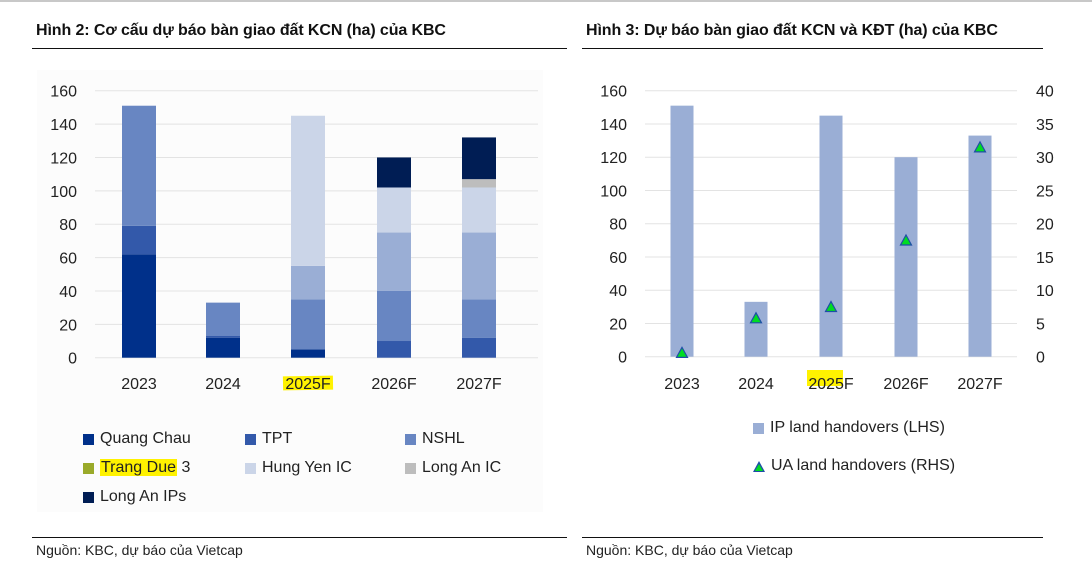 This screenshot has height=567, width=1092. What do you see at coordinates (277, 438) in the screenshot?
I see `legend-label: TPT` at bounding box center [277, 438].